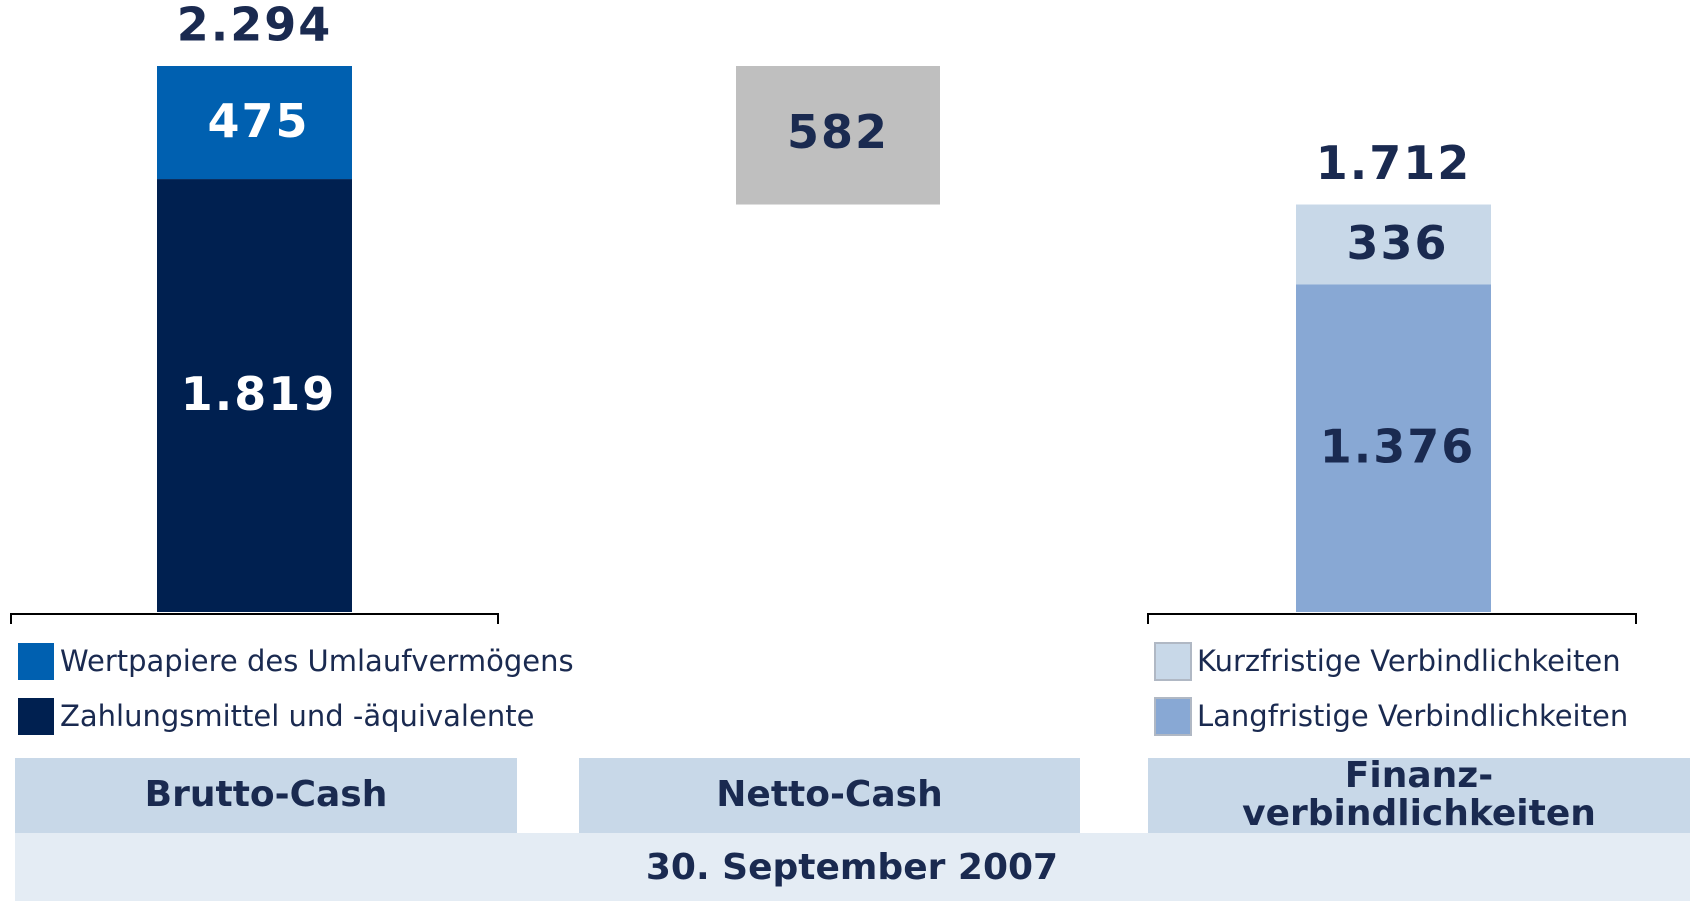 The image size is (1690, 901). Describe the element at coordinates (259, 394) in the screenshot. I see `value-label: 1.819` at that location.